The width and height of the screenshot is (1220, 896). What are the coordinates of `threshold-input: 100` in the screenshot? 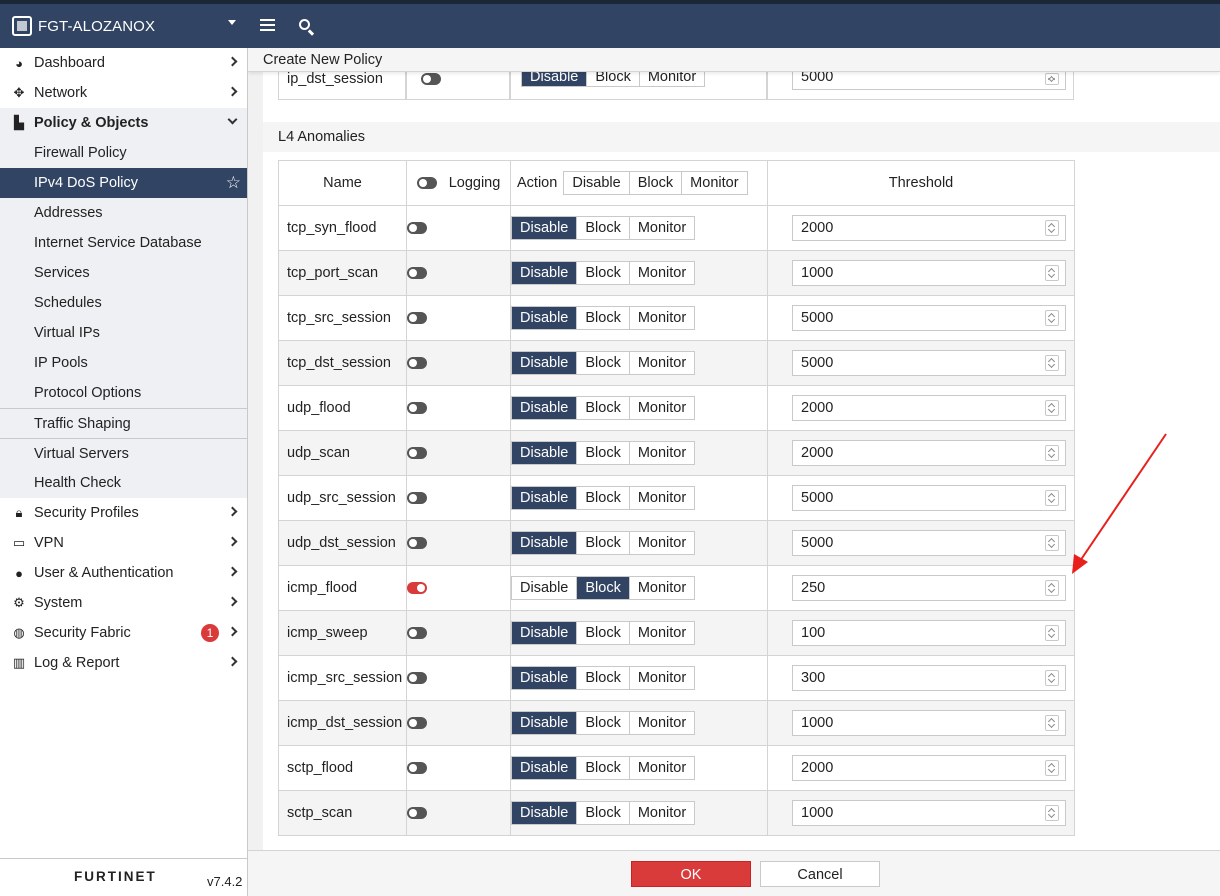 It's located at (929, 633).